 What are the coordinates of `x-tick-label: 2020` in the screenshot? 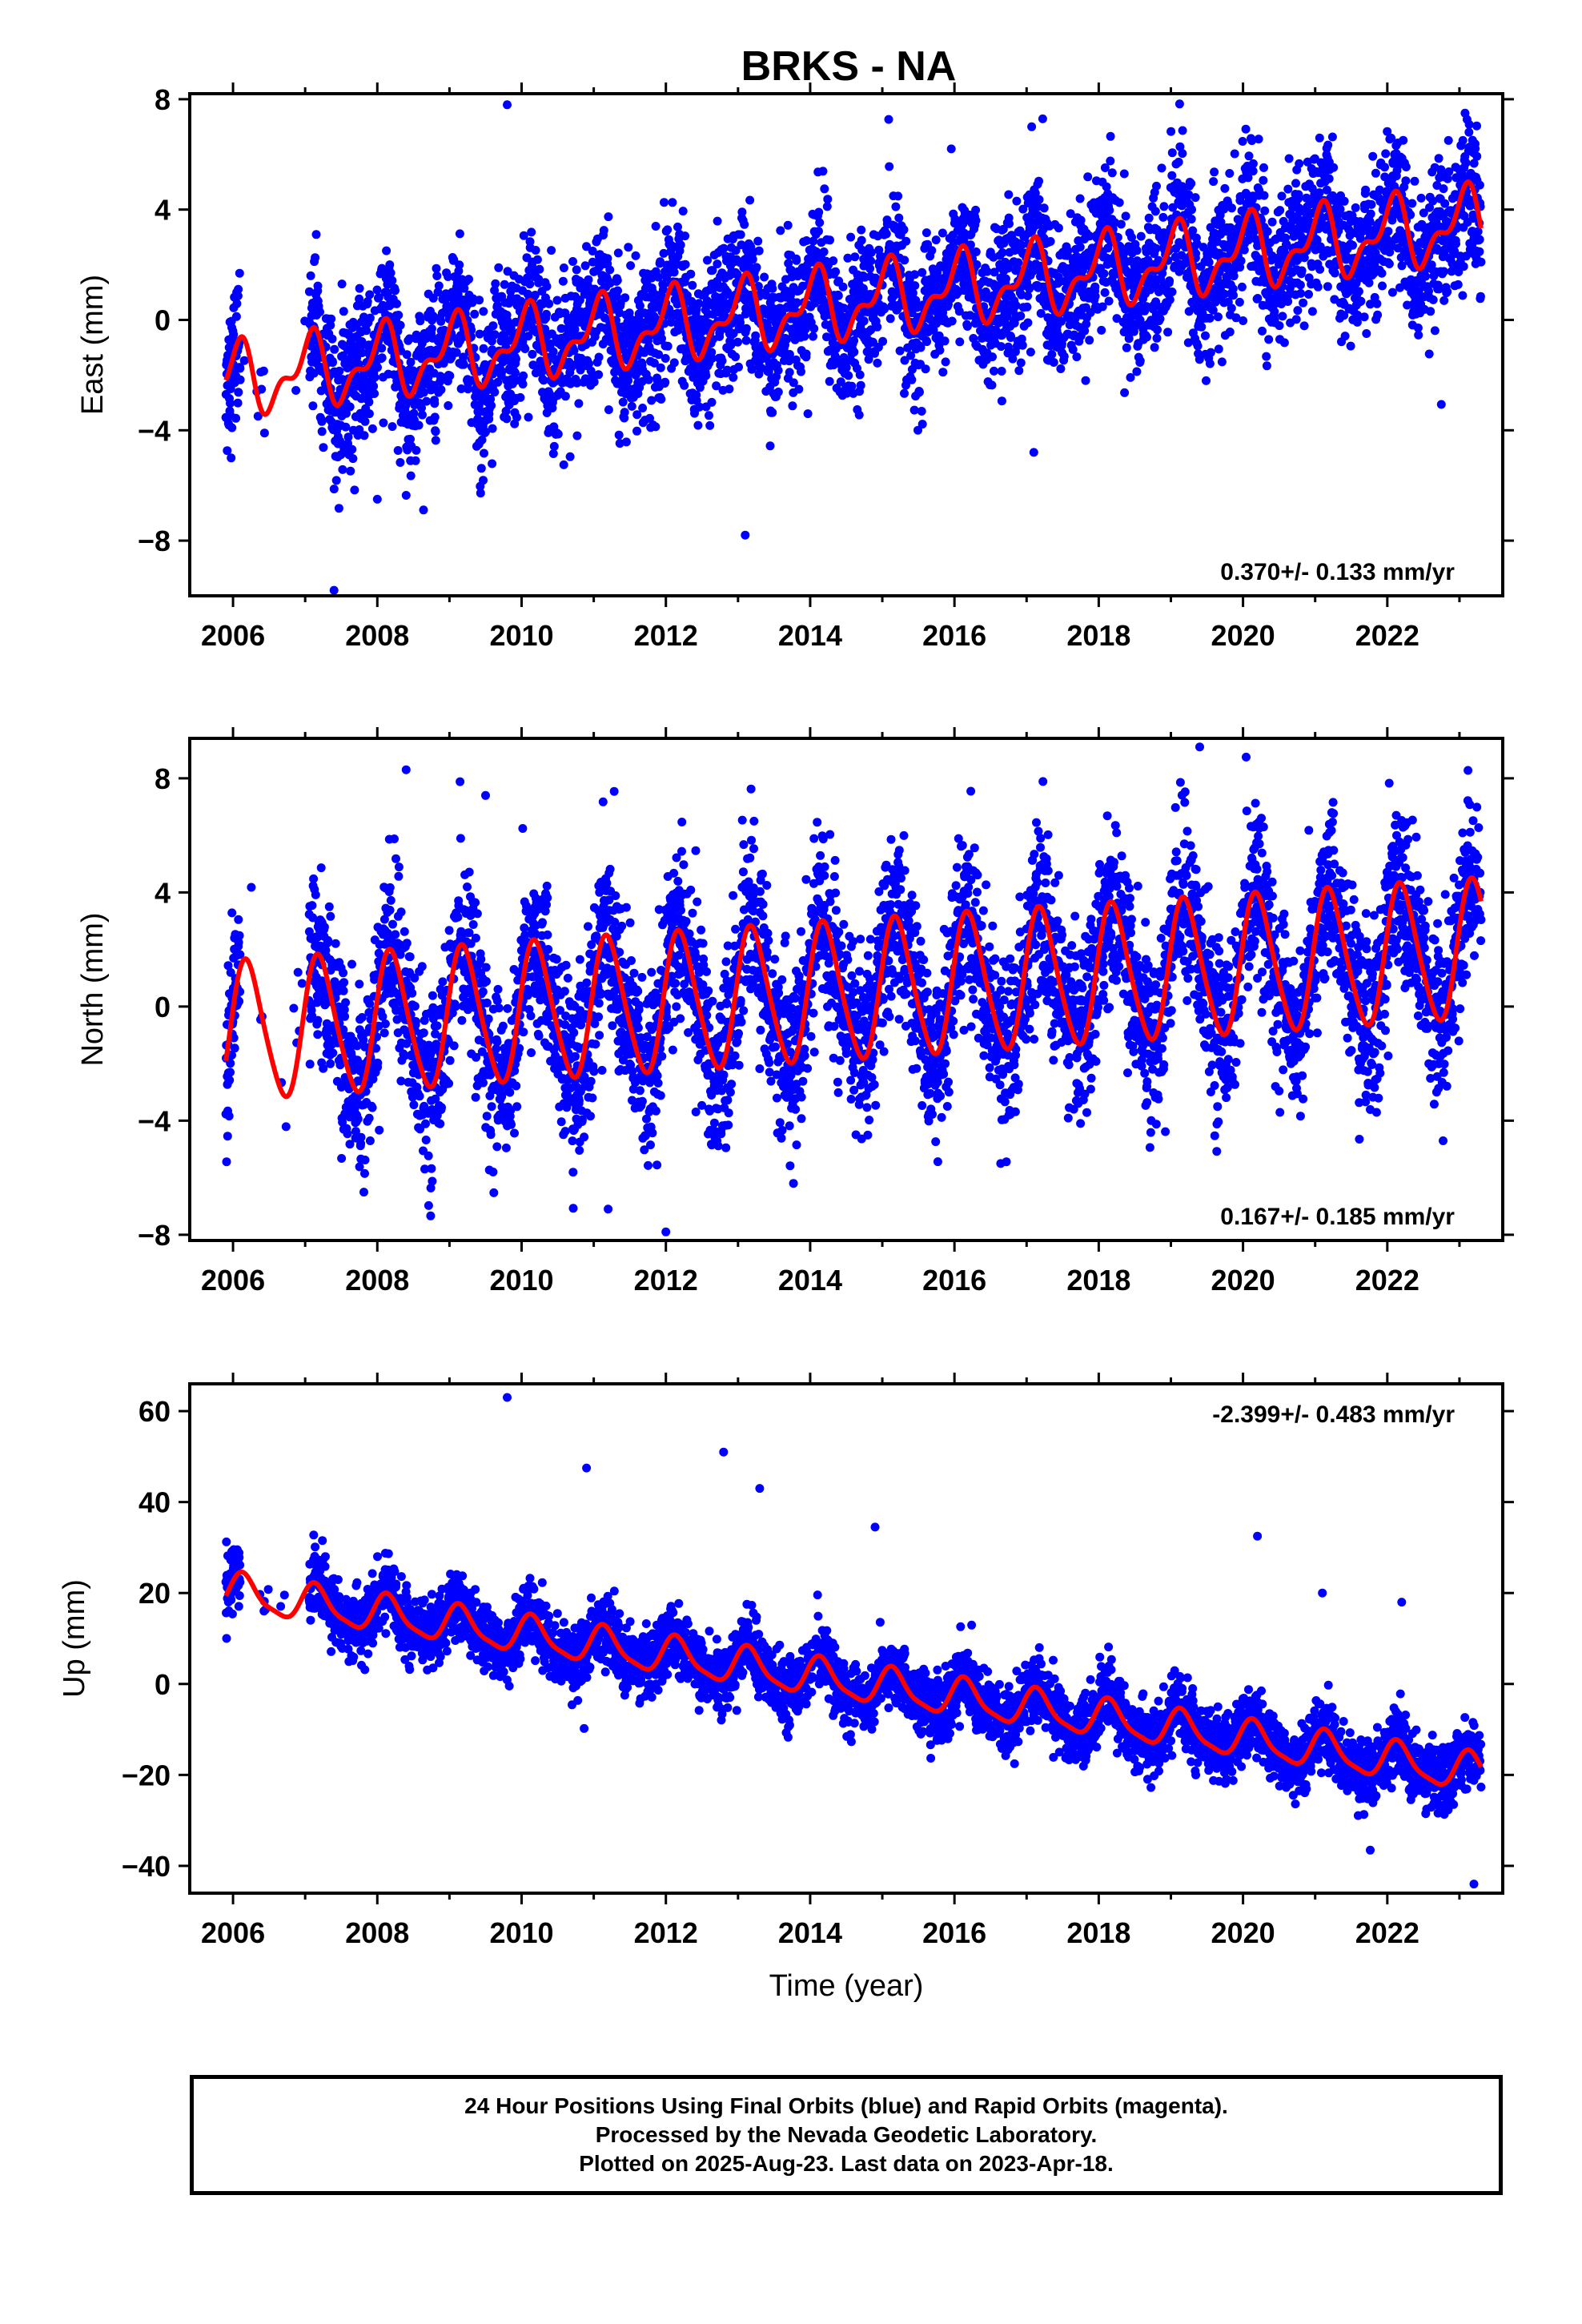 It's located at (1243, 635).